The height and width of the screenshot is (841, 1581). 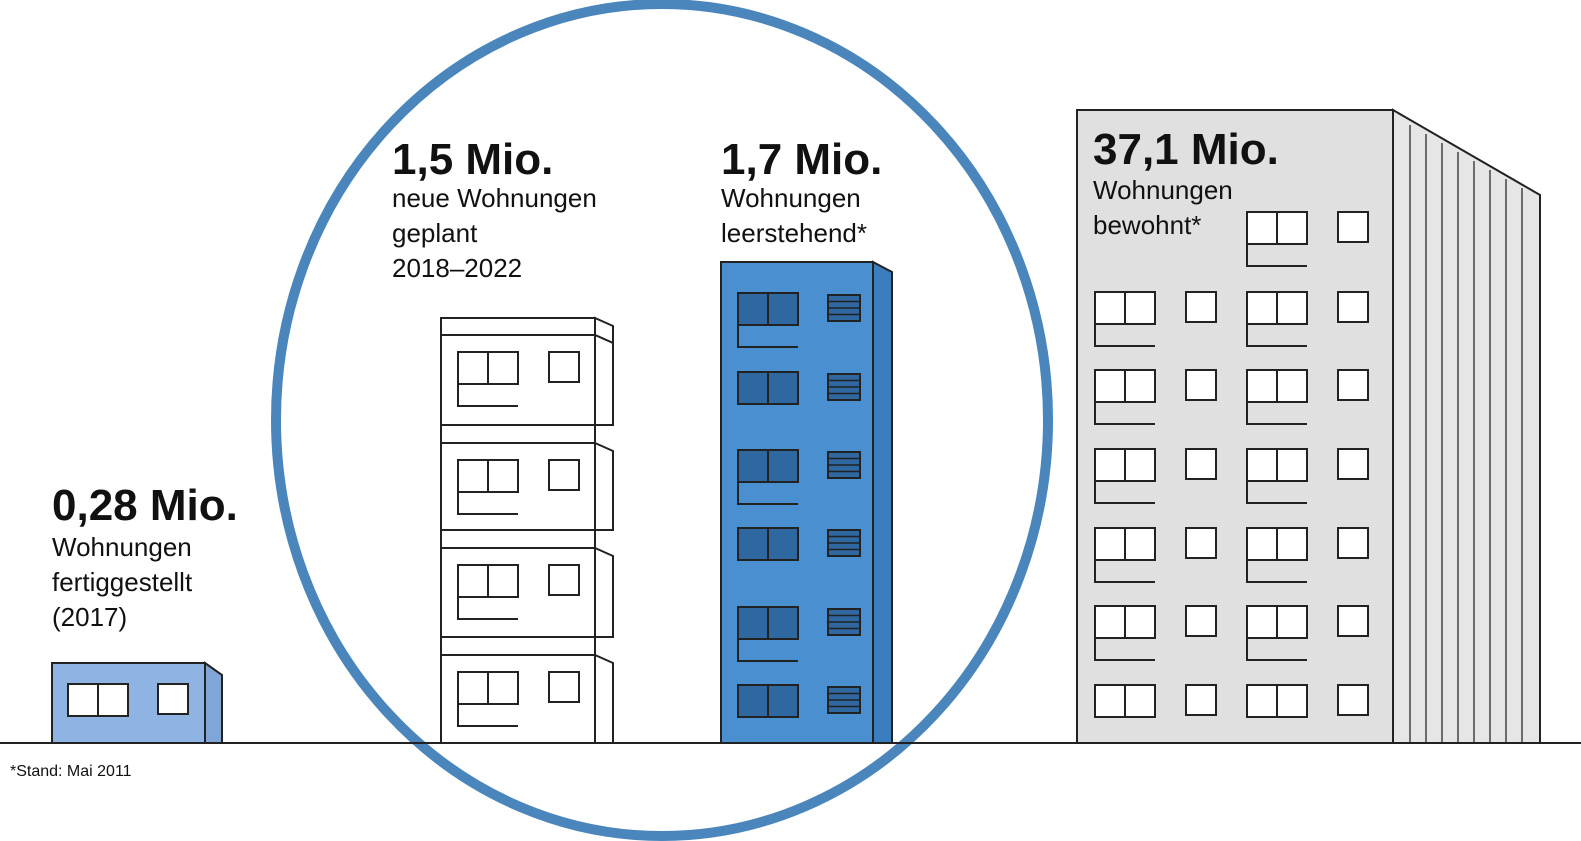 I want to click on value-label: 1,7 Mio., so click(x=801, y=159).